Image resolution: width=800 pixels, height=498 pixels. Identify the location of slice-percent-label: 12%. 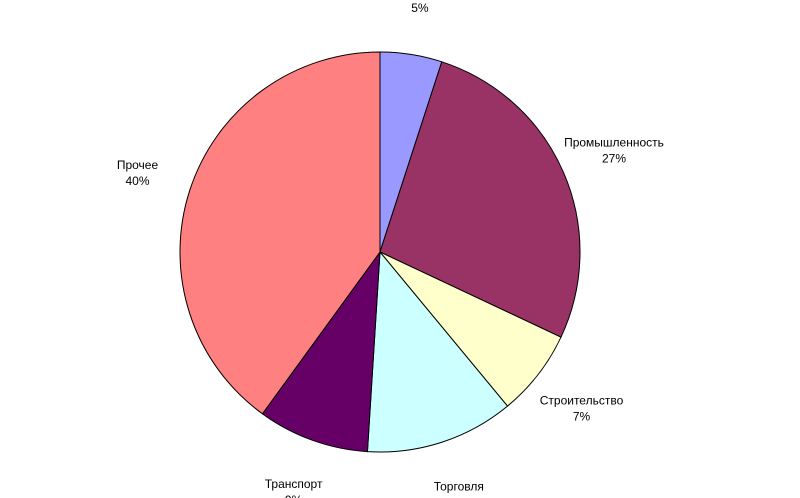
(459, 497).